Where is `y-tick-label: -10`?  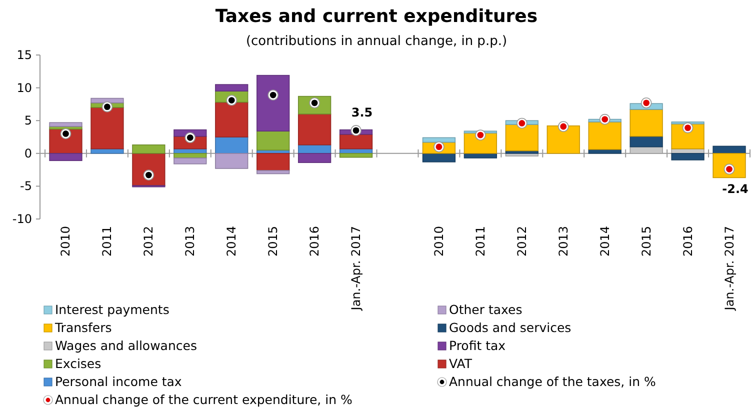 y-tick-label: -10 is located at coordinates (22, 219).